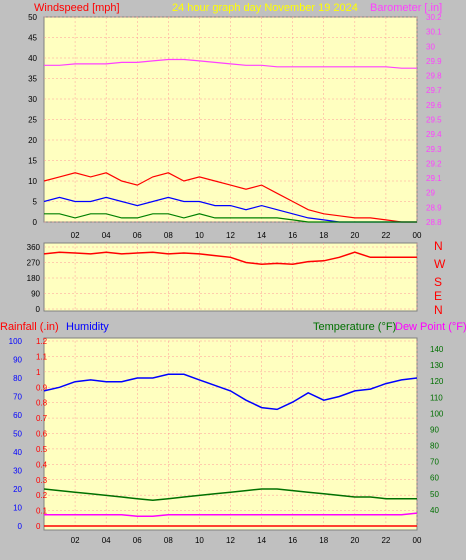 The width and height of the screenshot is (466, 560). Describe the element at coordinates (385, 235) in the screenshot. I see `wind-x-tick-10: 22` at that location.